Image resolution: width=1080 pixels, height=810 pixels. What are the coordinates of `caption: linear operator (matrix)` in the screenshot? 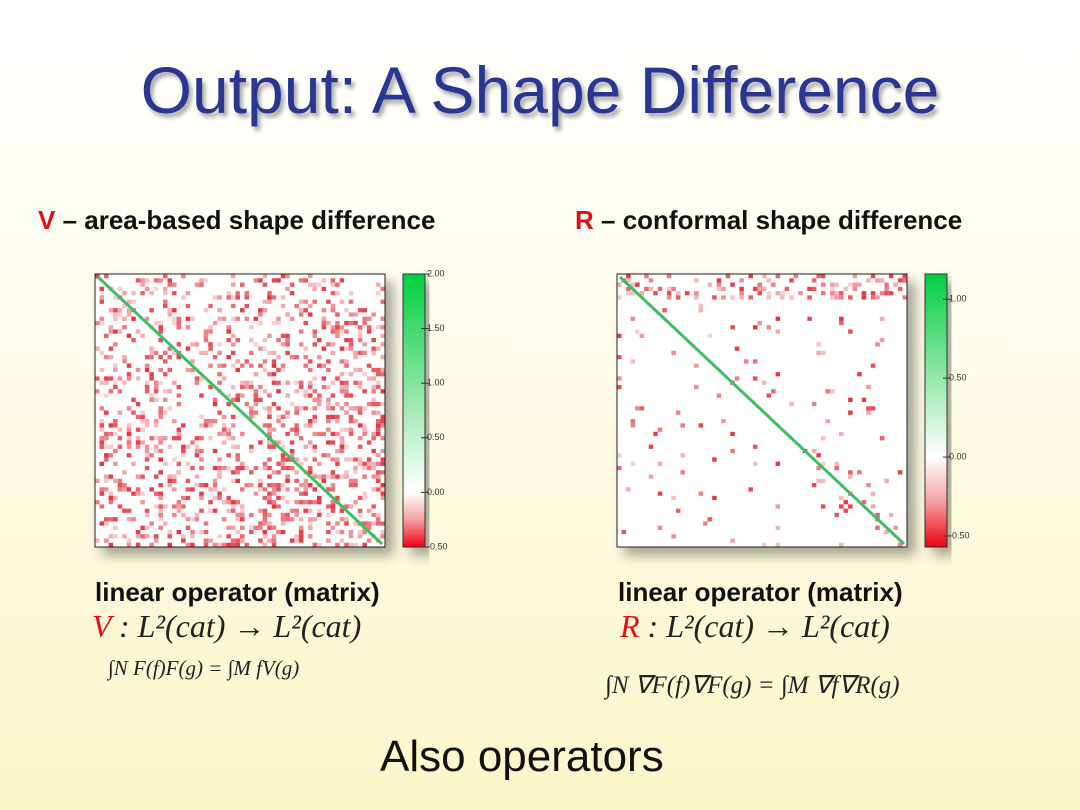 It's located at (237, 592).